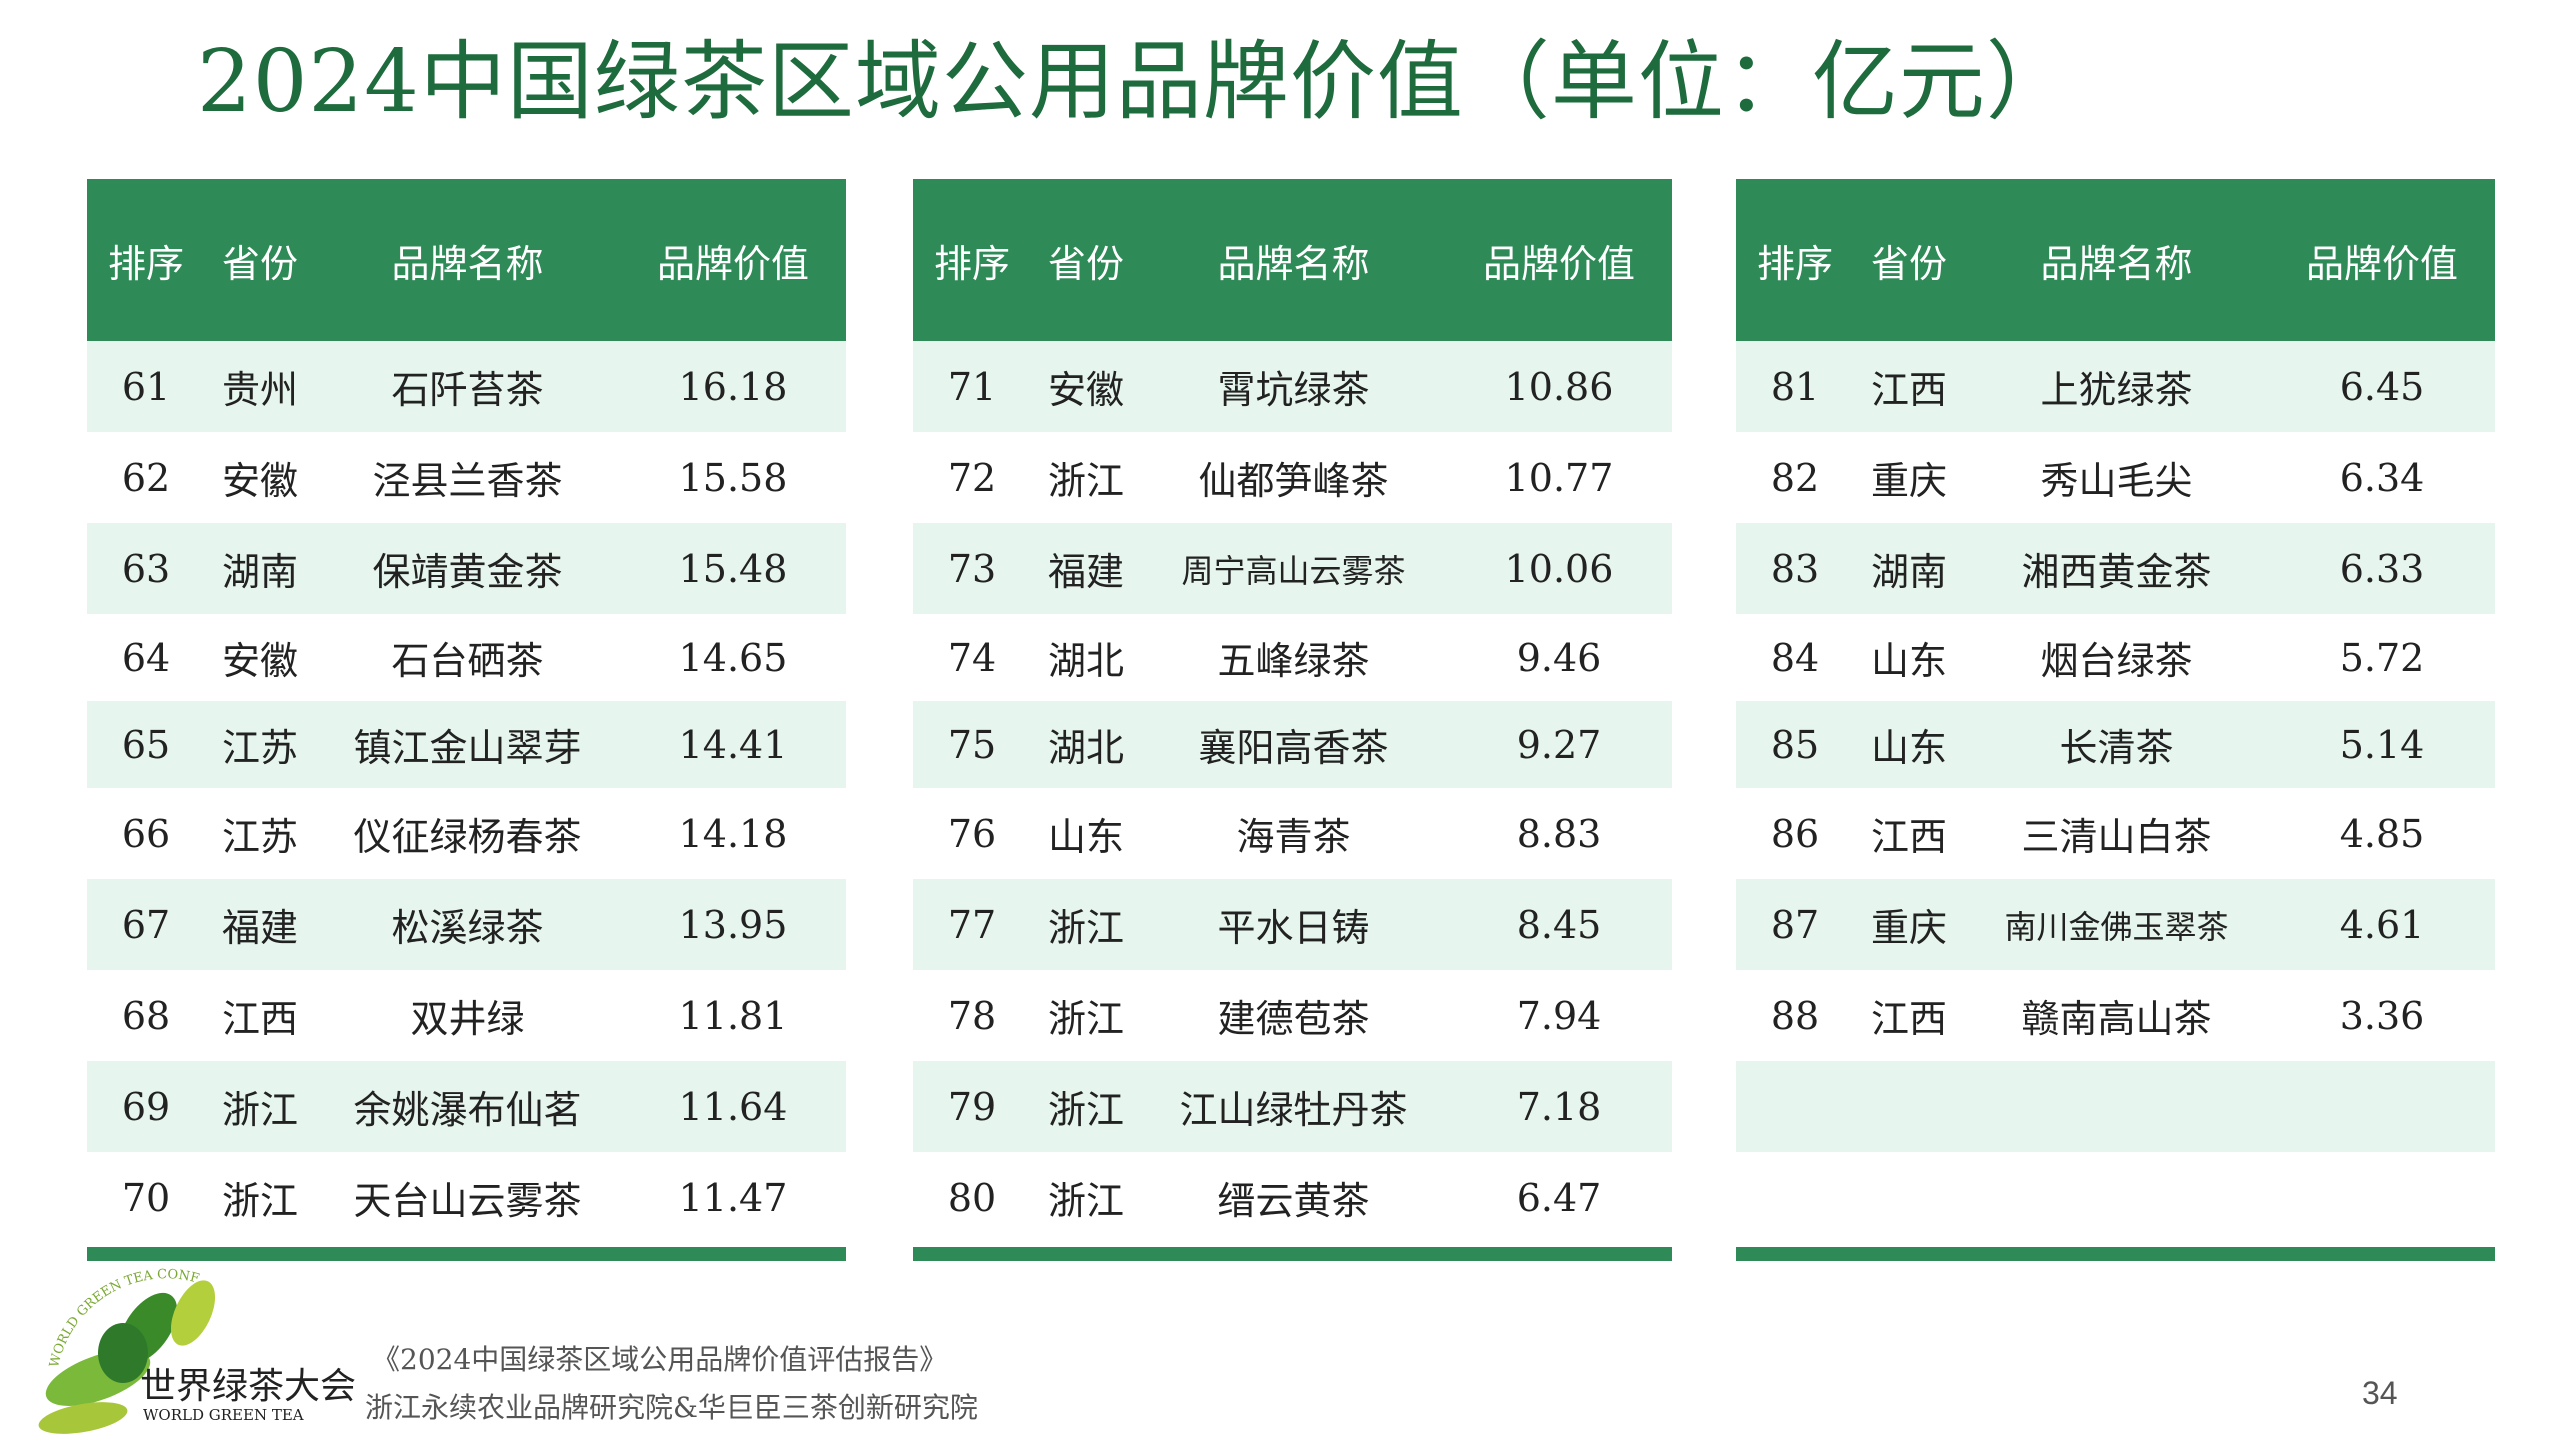 This screenshot has width=2560, height=1440. Describe the element at coordinates (467, 1019) in the screenshot. I see `brand-name-cell: 双井绿` at that location.